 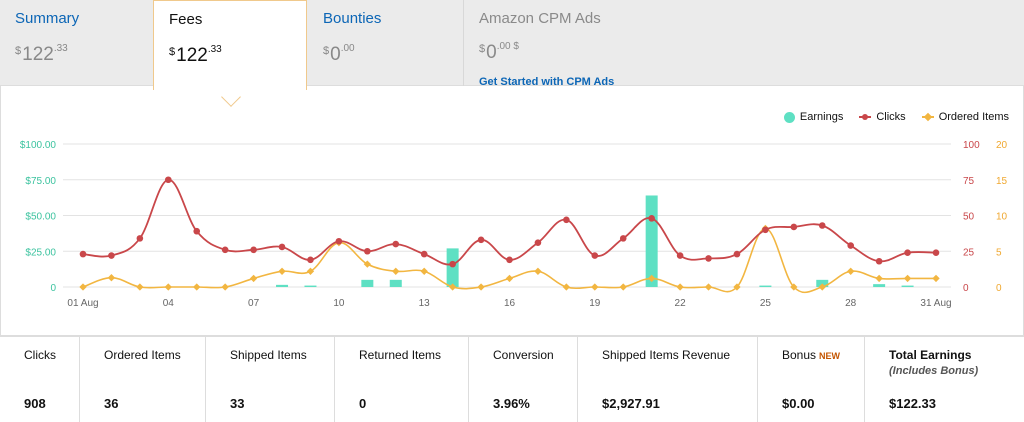 What do you see at coordinates (971, 145) in the screenshot?
I see `y-right-clicks-tick-label: 100` at bounding box center [971, 145].